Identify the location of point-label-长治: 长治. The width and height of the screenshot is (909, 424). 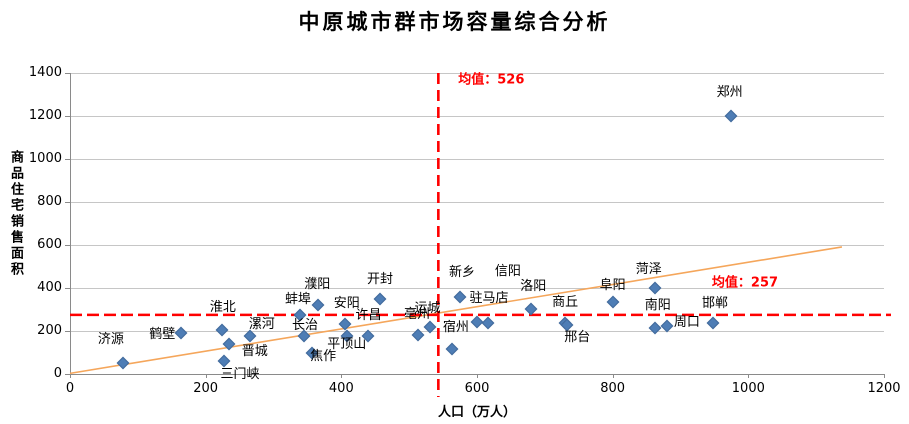
(305, 325).